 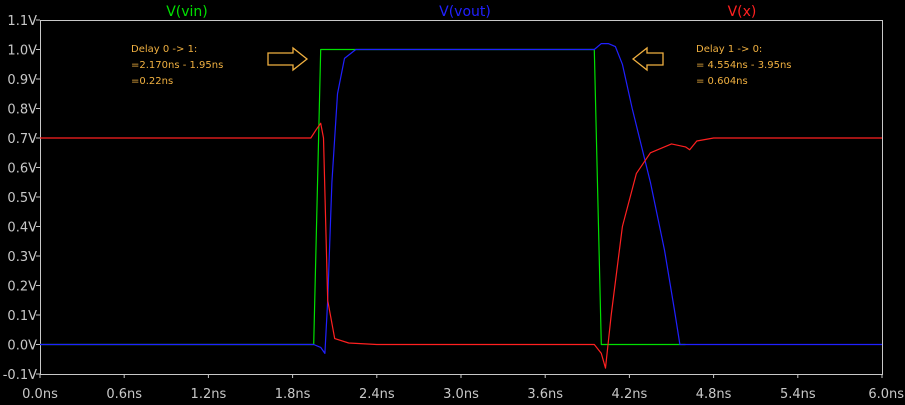 What do you see at coordinates (714, 394) in the screenshot?
I see `x-tick-label: 4.8ns` at bounding box center [714, 394].